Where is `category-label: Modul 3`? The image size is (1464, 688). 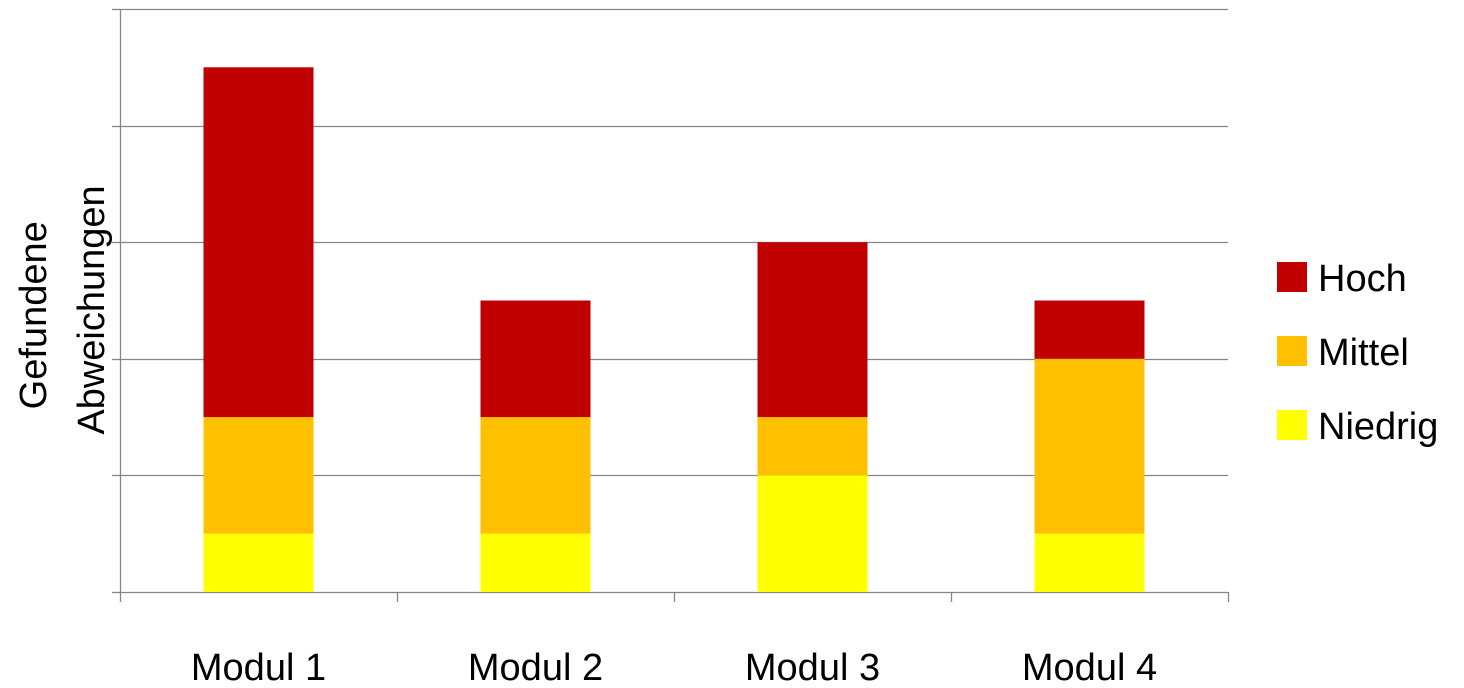
category-label: Modul 3 is located at coordinates (812, 667).